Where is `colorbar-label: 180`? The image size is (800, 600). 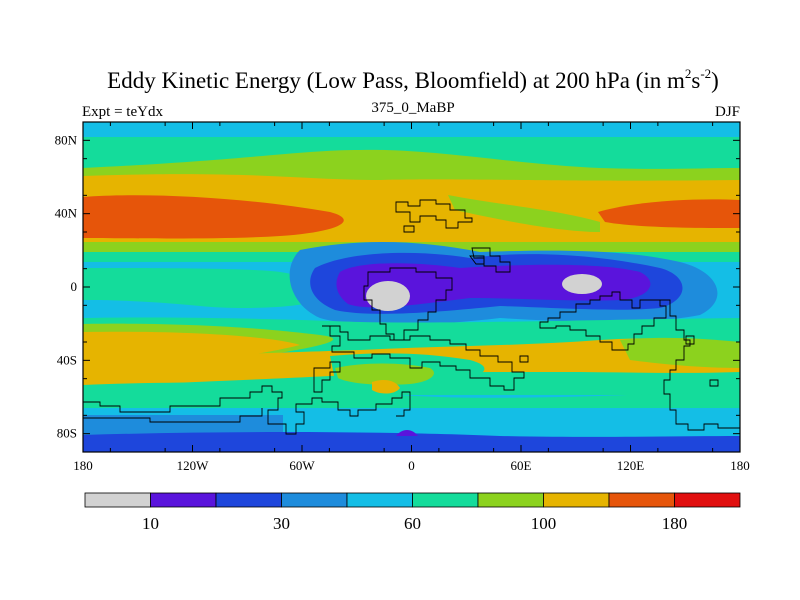
colorbar-label: 180 is located at coordinates (675, 523).